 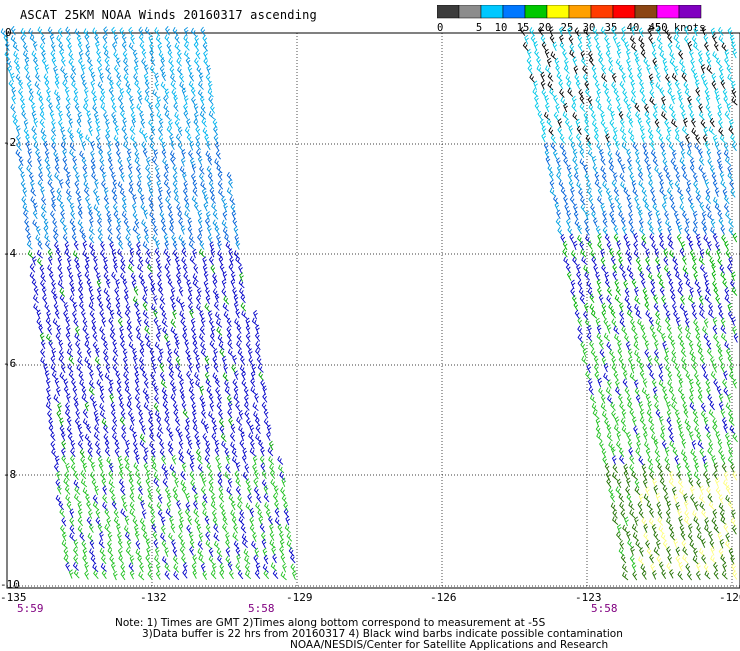 What do you see at coordinates (690, 12) in the screenshot?
I see `colorbar-swatch` at bounding box center [690, 12].